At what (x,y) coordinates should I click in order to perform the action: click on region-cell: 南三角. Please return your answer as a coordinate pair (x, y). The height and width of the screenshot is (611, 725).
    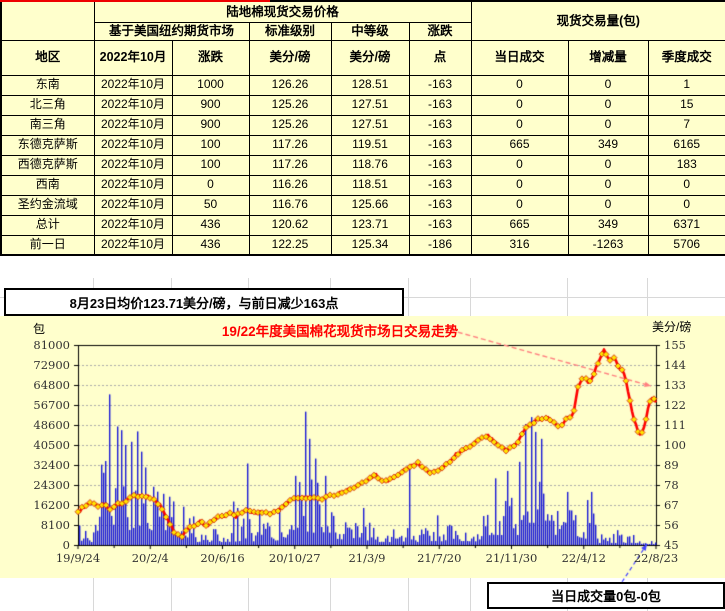
    Looking at the image, I should click on (47, 125).